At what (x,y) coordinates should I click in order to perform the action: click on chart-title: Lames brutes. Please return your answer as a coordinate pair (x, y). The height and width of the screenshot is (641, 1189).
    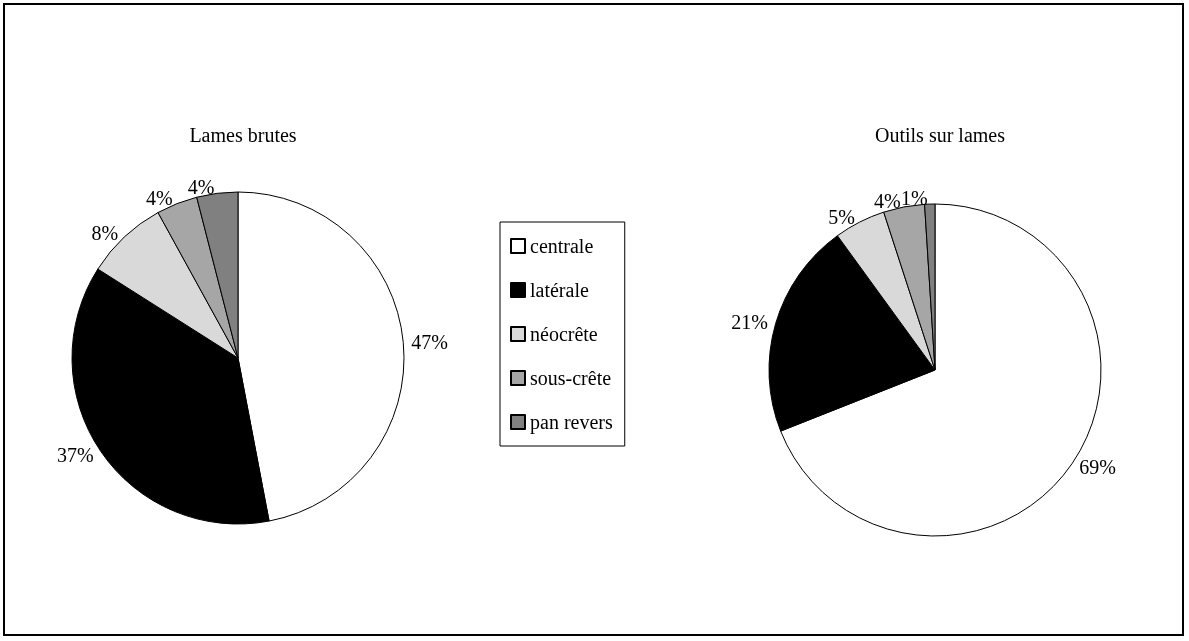
    Looking at the image, I should click on (243, 135).